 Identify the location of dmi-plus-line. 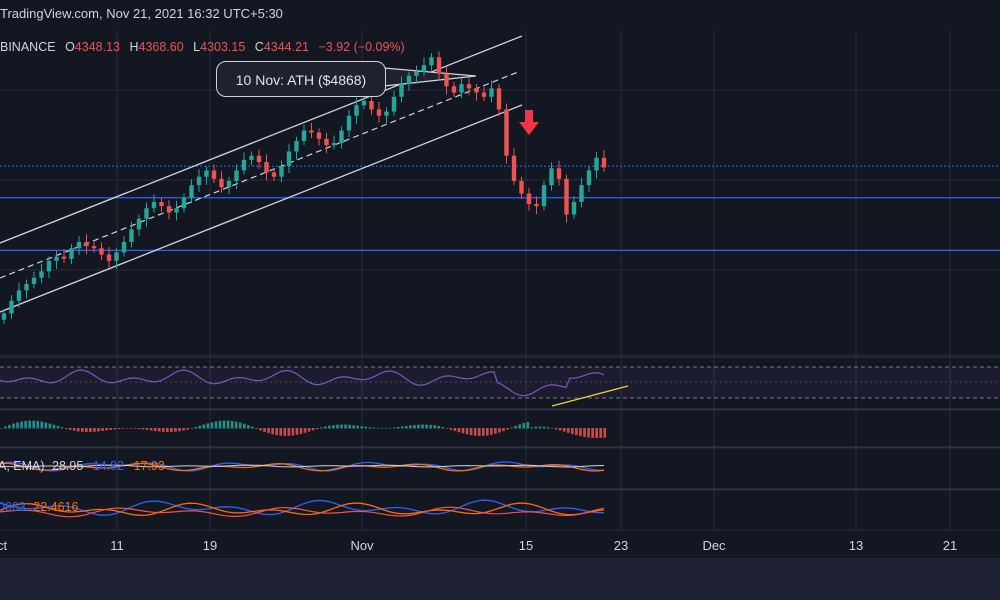
(302, 507).